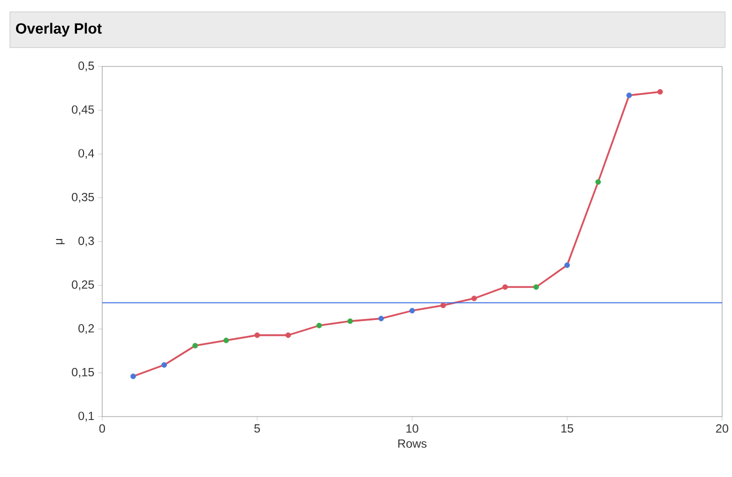  I want to click on y-tick-label: 0,5, so click(86, 67).